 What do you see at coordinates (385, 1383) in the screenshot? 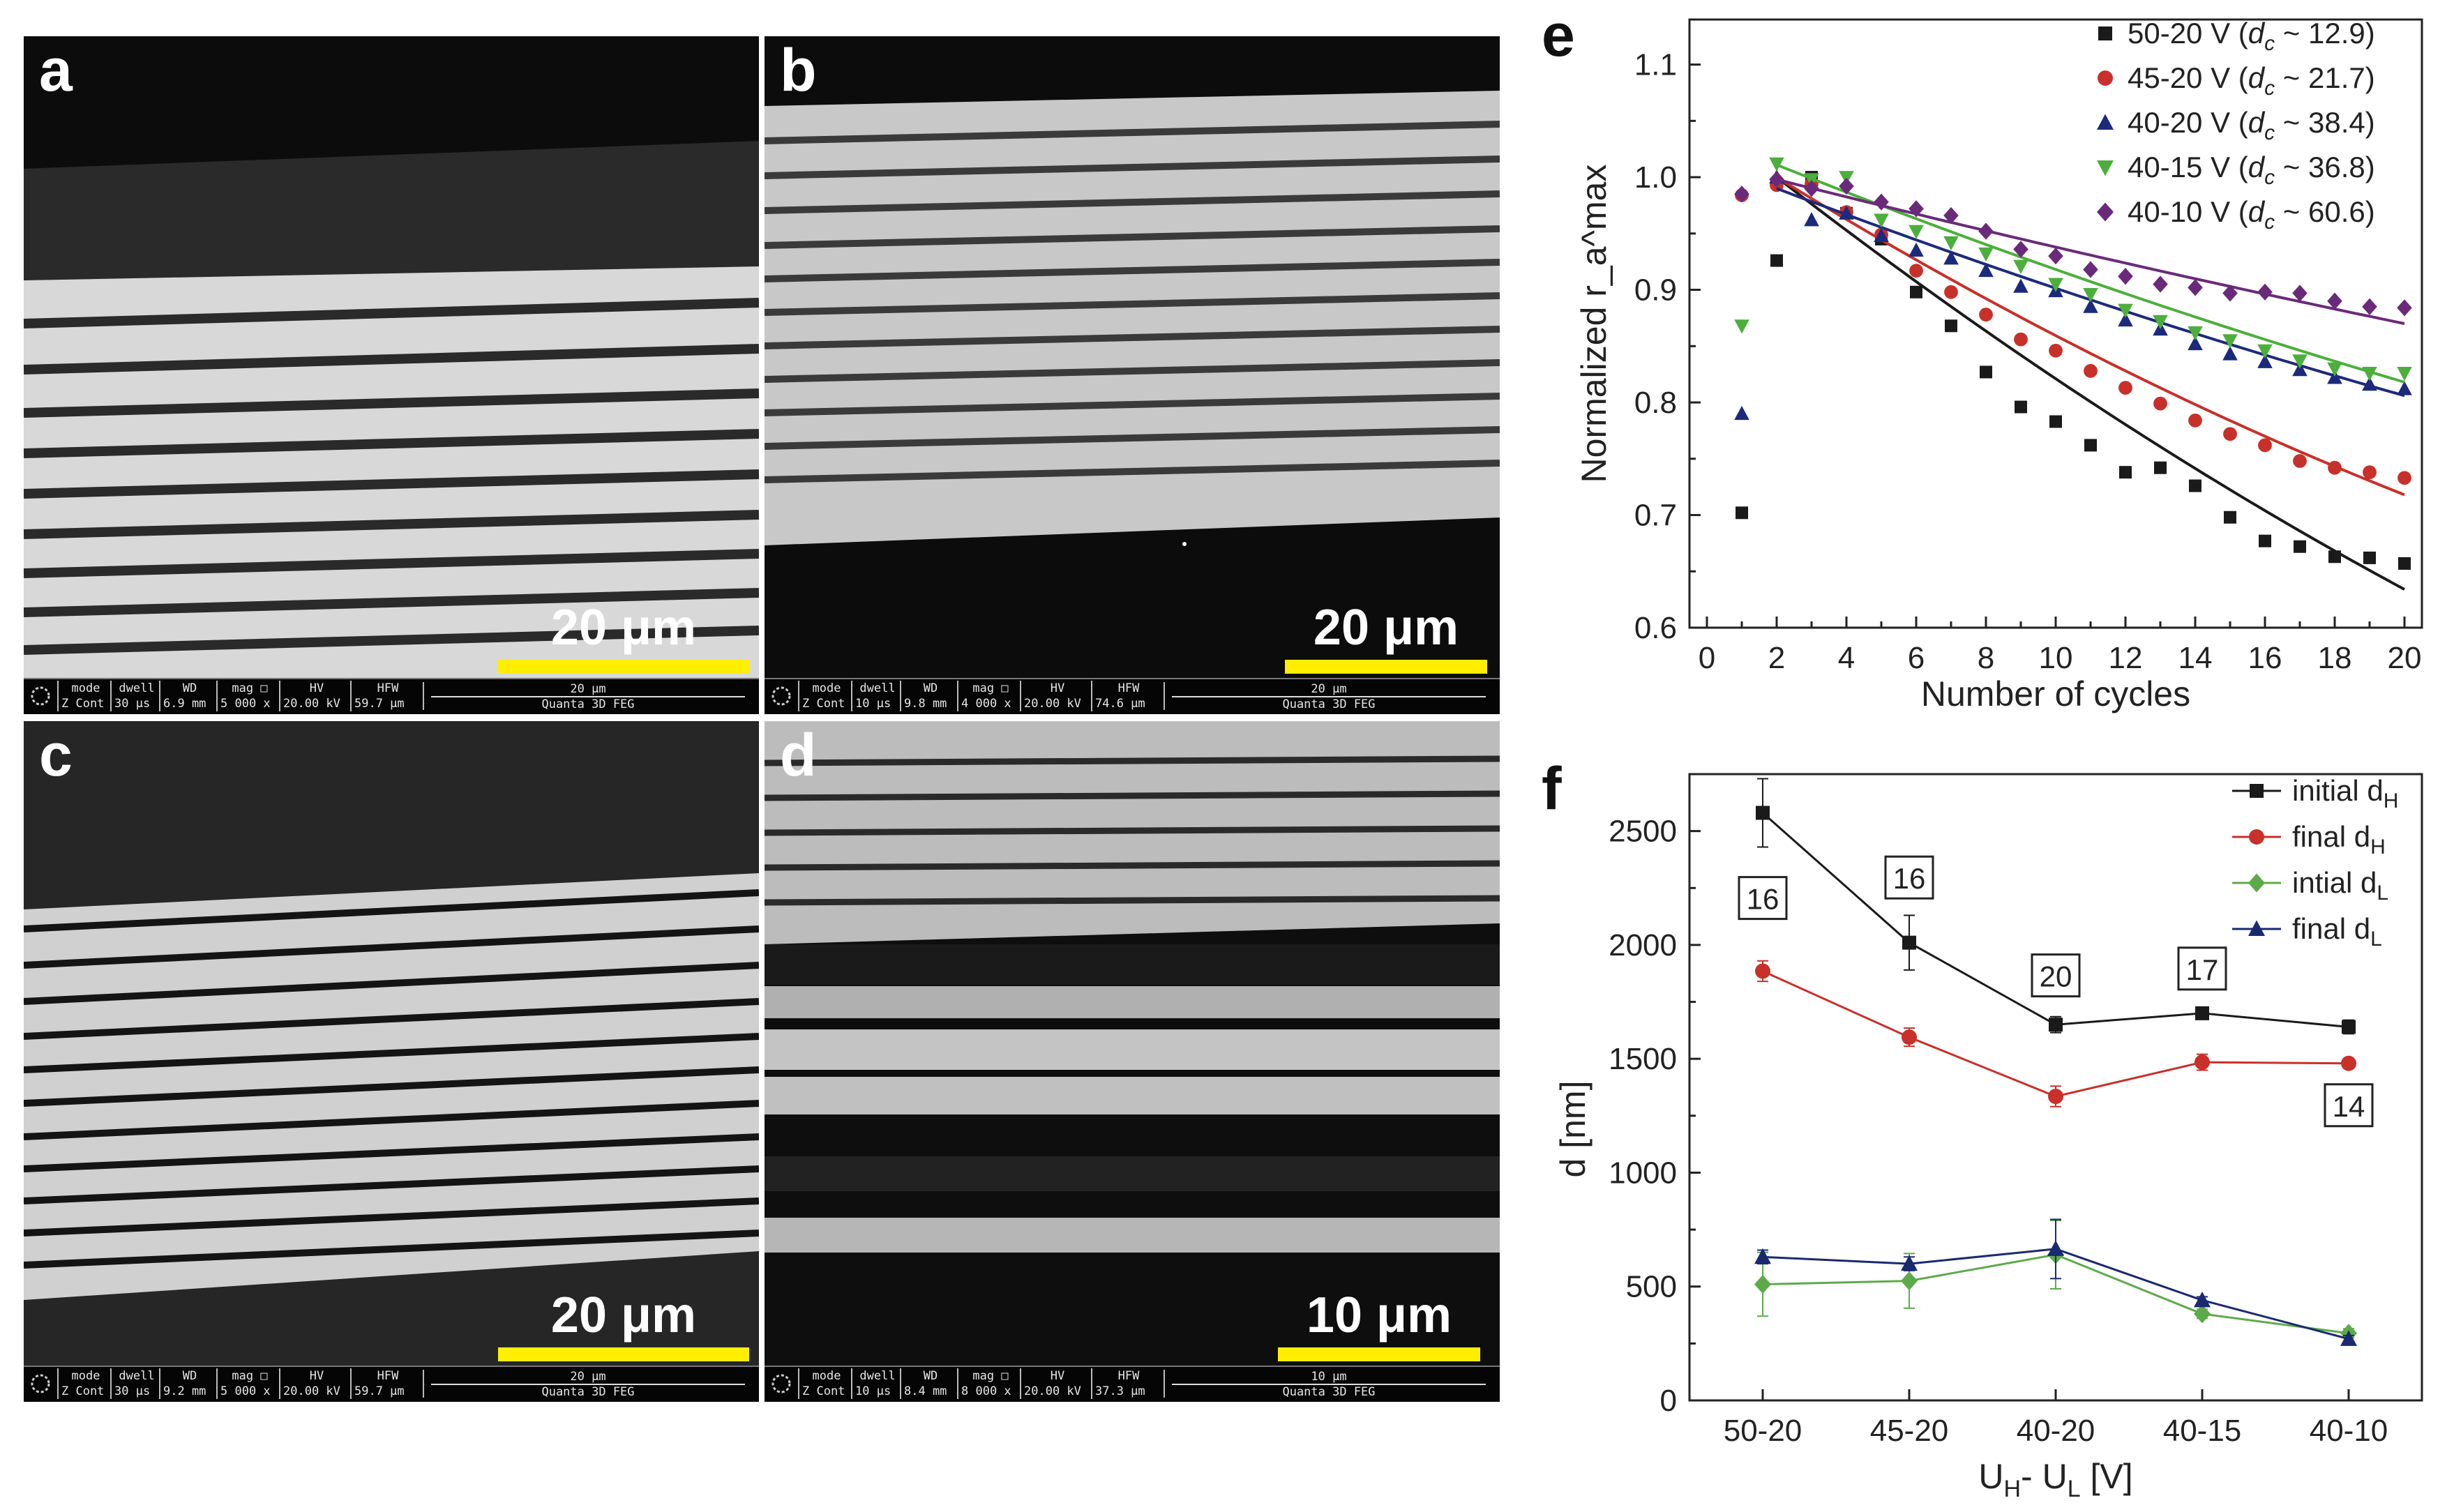
I see `info-hfw-c: HFW 59.7 μm` at bounding box center [385, 1383].